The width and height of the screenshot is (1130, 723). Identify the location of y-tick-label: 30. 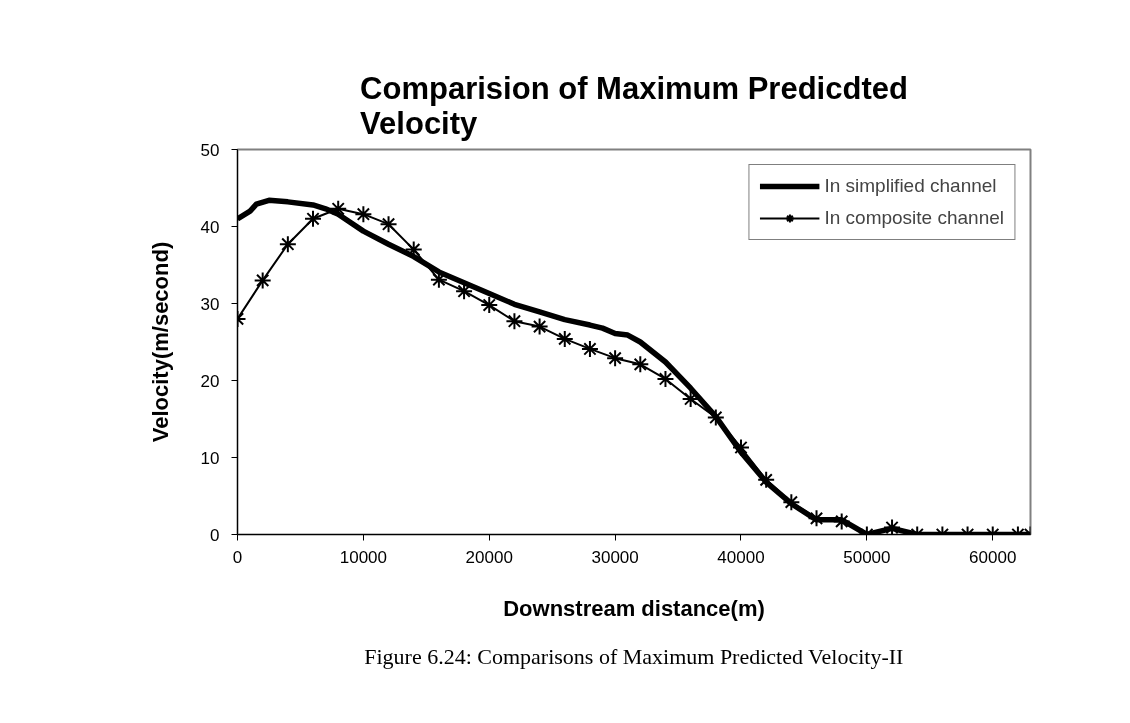
(210, 304).